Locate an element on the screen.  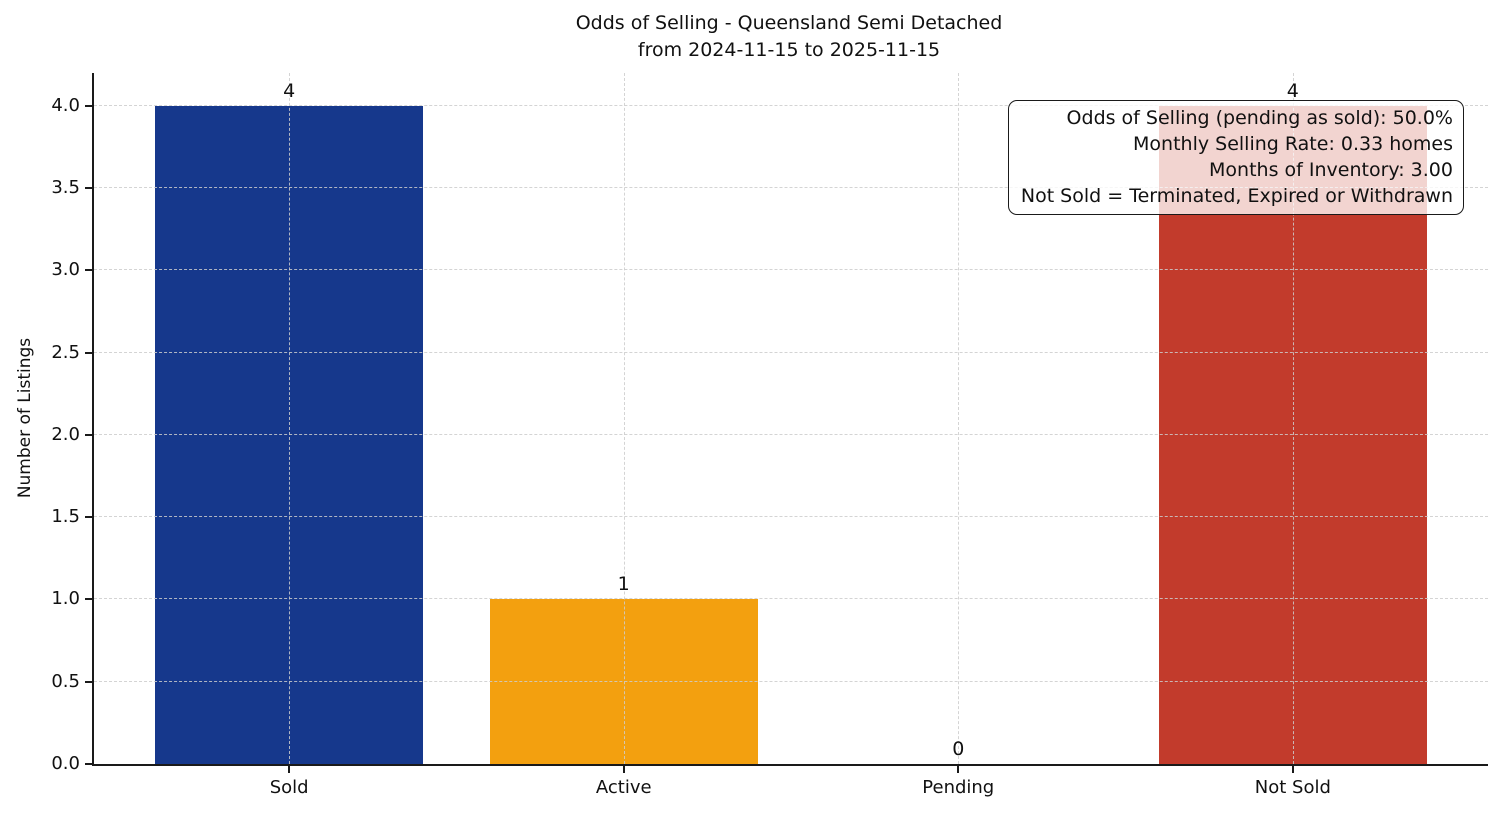
y-tick-label-2.0: 2.0 is located at coordinates (65, 434).